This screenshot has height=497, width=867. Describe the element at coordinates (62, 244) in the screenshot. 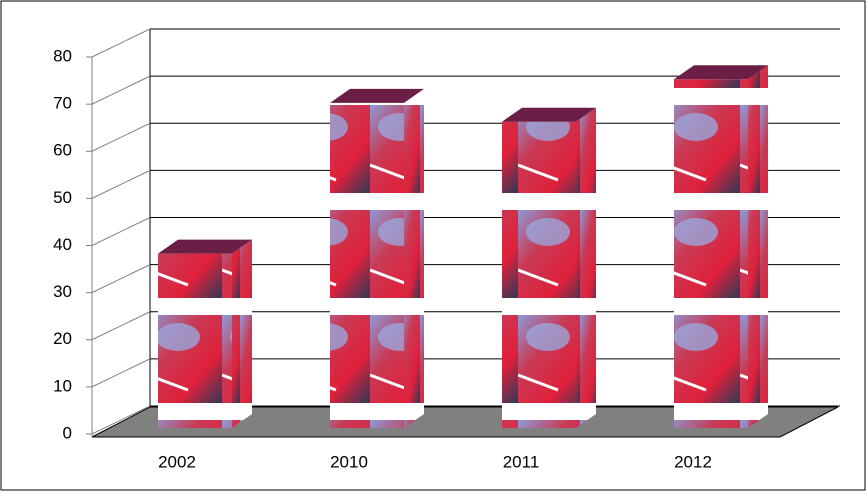

I see `y-tick-label: 40` at that location.